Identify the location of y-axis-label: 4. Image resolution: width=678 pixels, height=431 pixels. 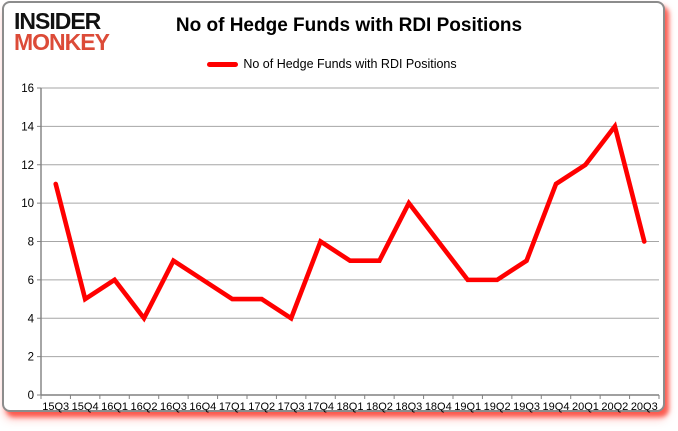
(31, 319).